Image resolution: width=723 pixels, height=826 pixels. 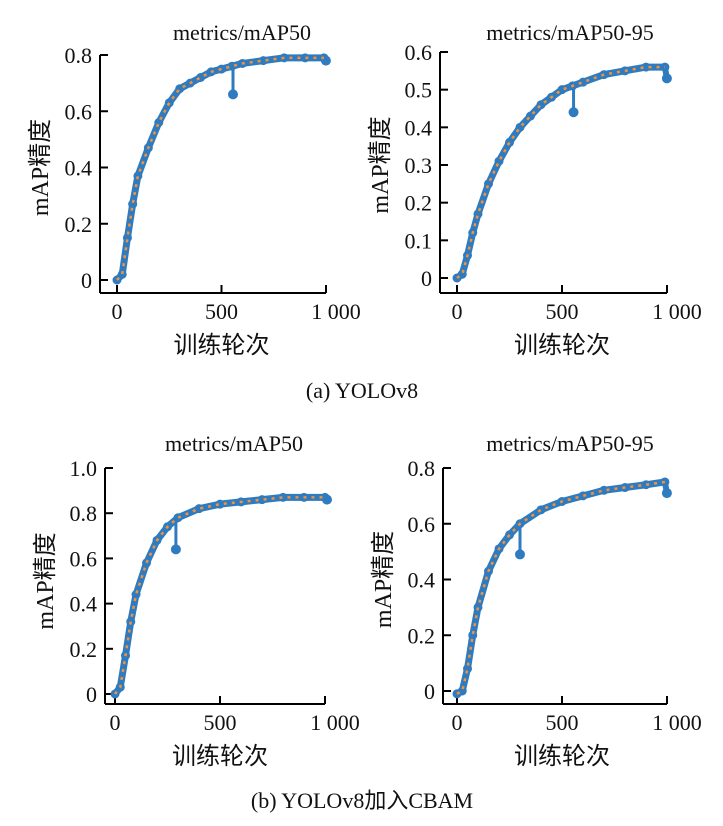 What do you see at coordinates (362, 390) in the screenshot?
I see `caption-a: (a) YOLOv8` at bounding box center [362, 390].